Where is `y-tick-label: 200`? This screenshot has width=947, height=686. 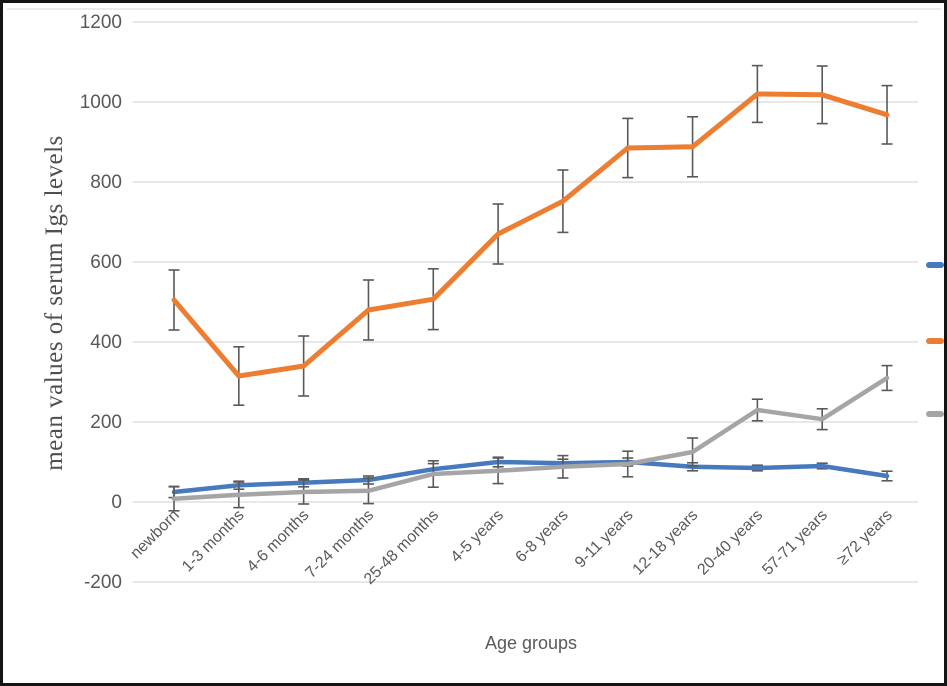 y-tick-label: 200 is located at coordinates (106, 422).